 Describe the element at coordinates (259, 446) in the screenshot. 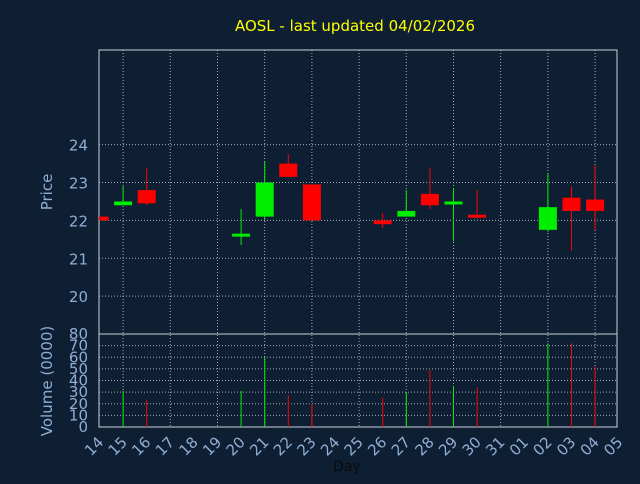

I see `x-tick-label: 21` at that location.